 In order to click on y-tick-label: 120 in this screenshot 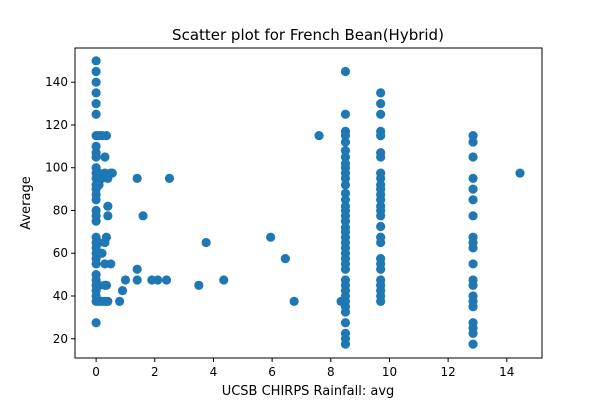, I will do `click(56, 125)`.